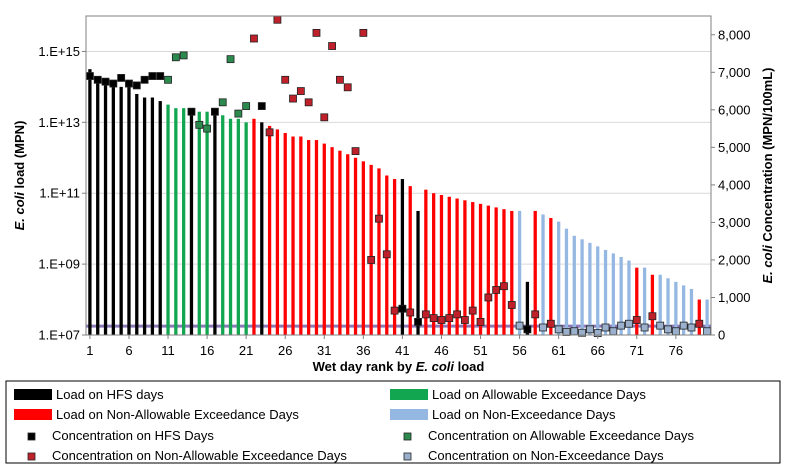 The width and height of the screenshot is (786, 466). What do you see at coordinates (59, 264) in the screenshot?
I see `left-tick-label: 1.E+09` at bounding box center [59, 264].